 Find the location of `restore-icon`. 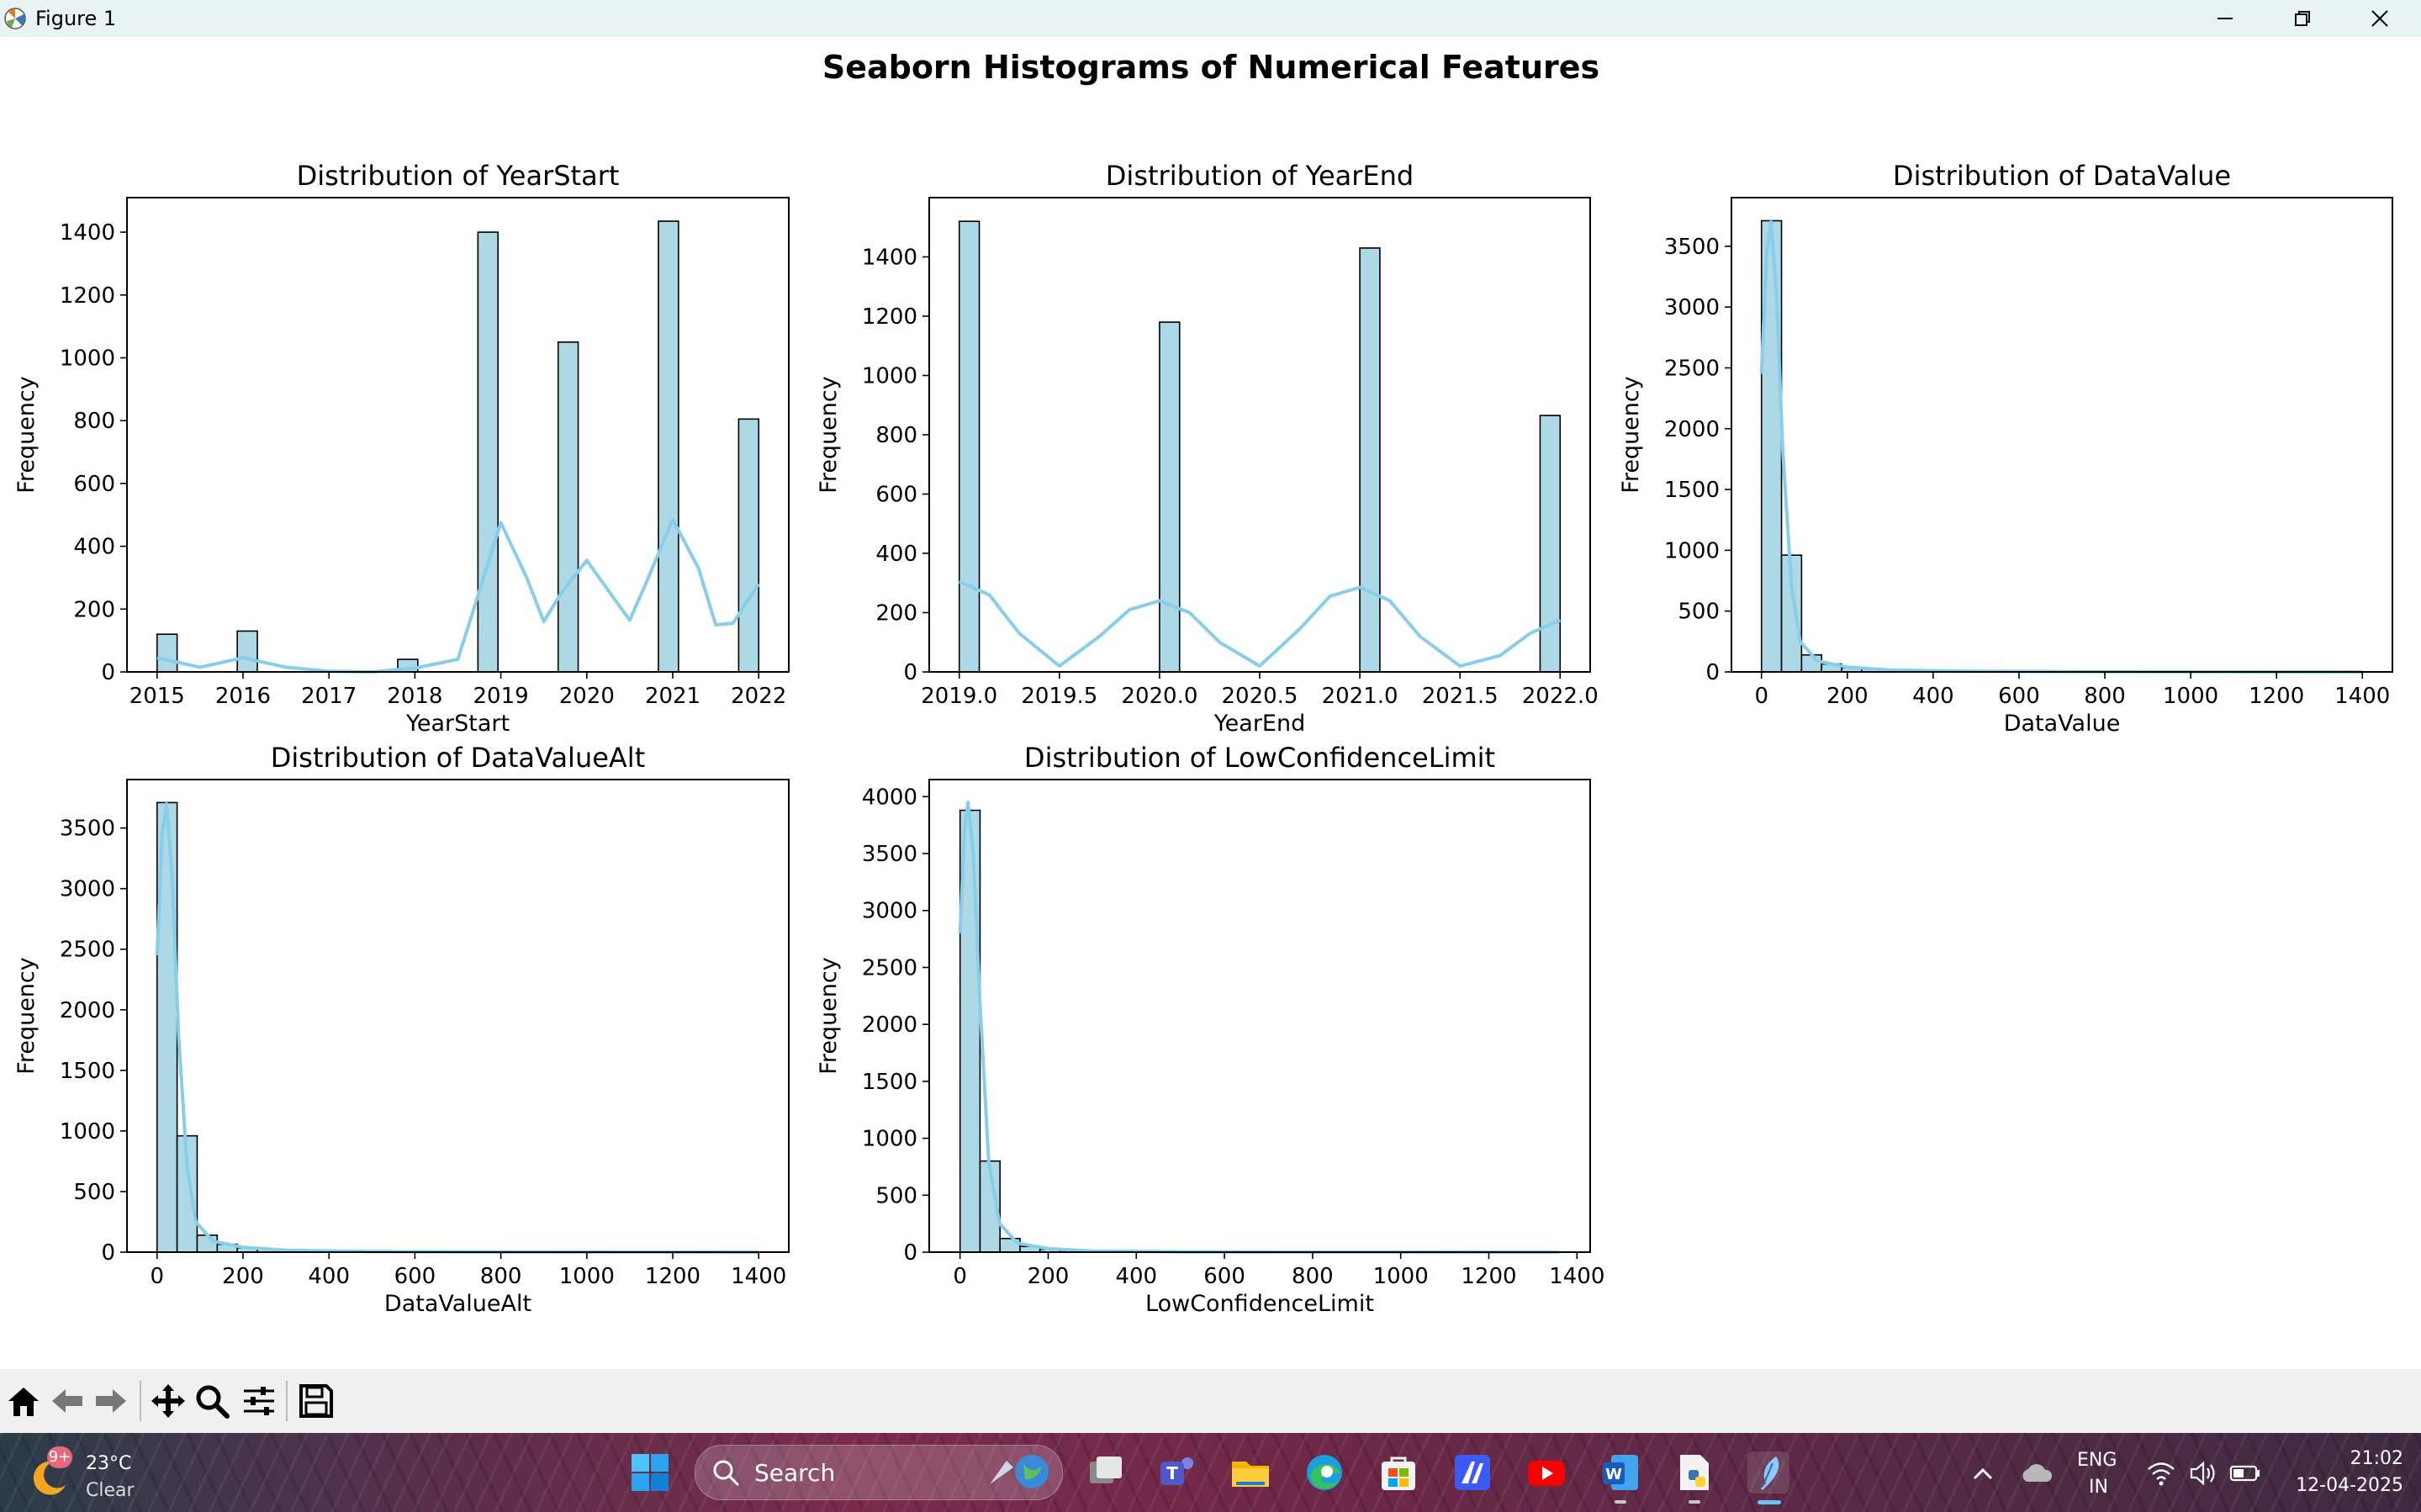

restore-icon is located at coordinates (2302, 18).